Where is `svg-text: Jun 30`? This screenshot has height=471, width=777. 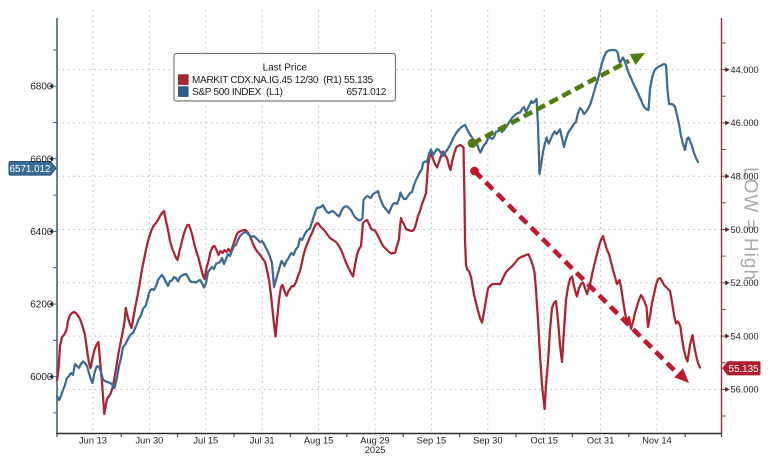
svg-text: Jun 30 is located at coordinates (149, 441).